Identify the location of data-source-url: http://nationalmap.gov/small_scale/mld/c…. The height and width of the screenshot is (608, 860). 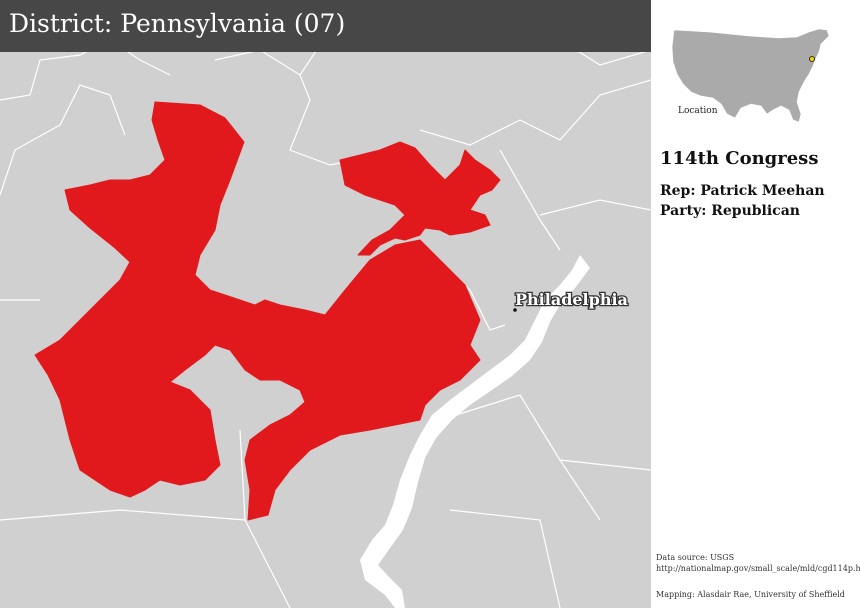
(758, 568).